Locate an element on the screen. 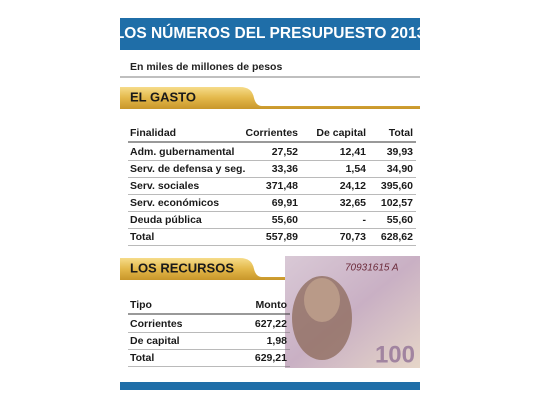  section-title: LOS RECURSOS is located at coordinates (182, 267).